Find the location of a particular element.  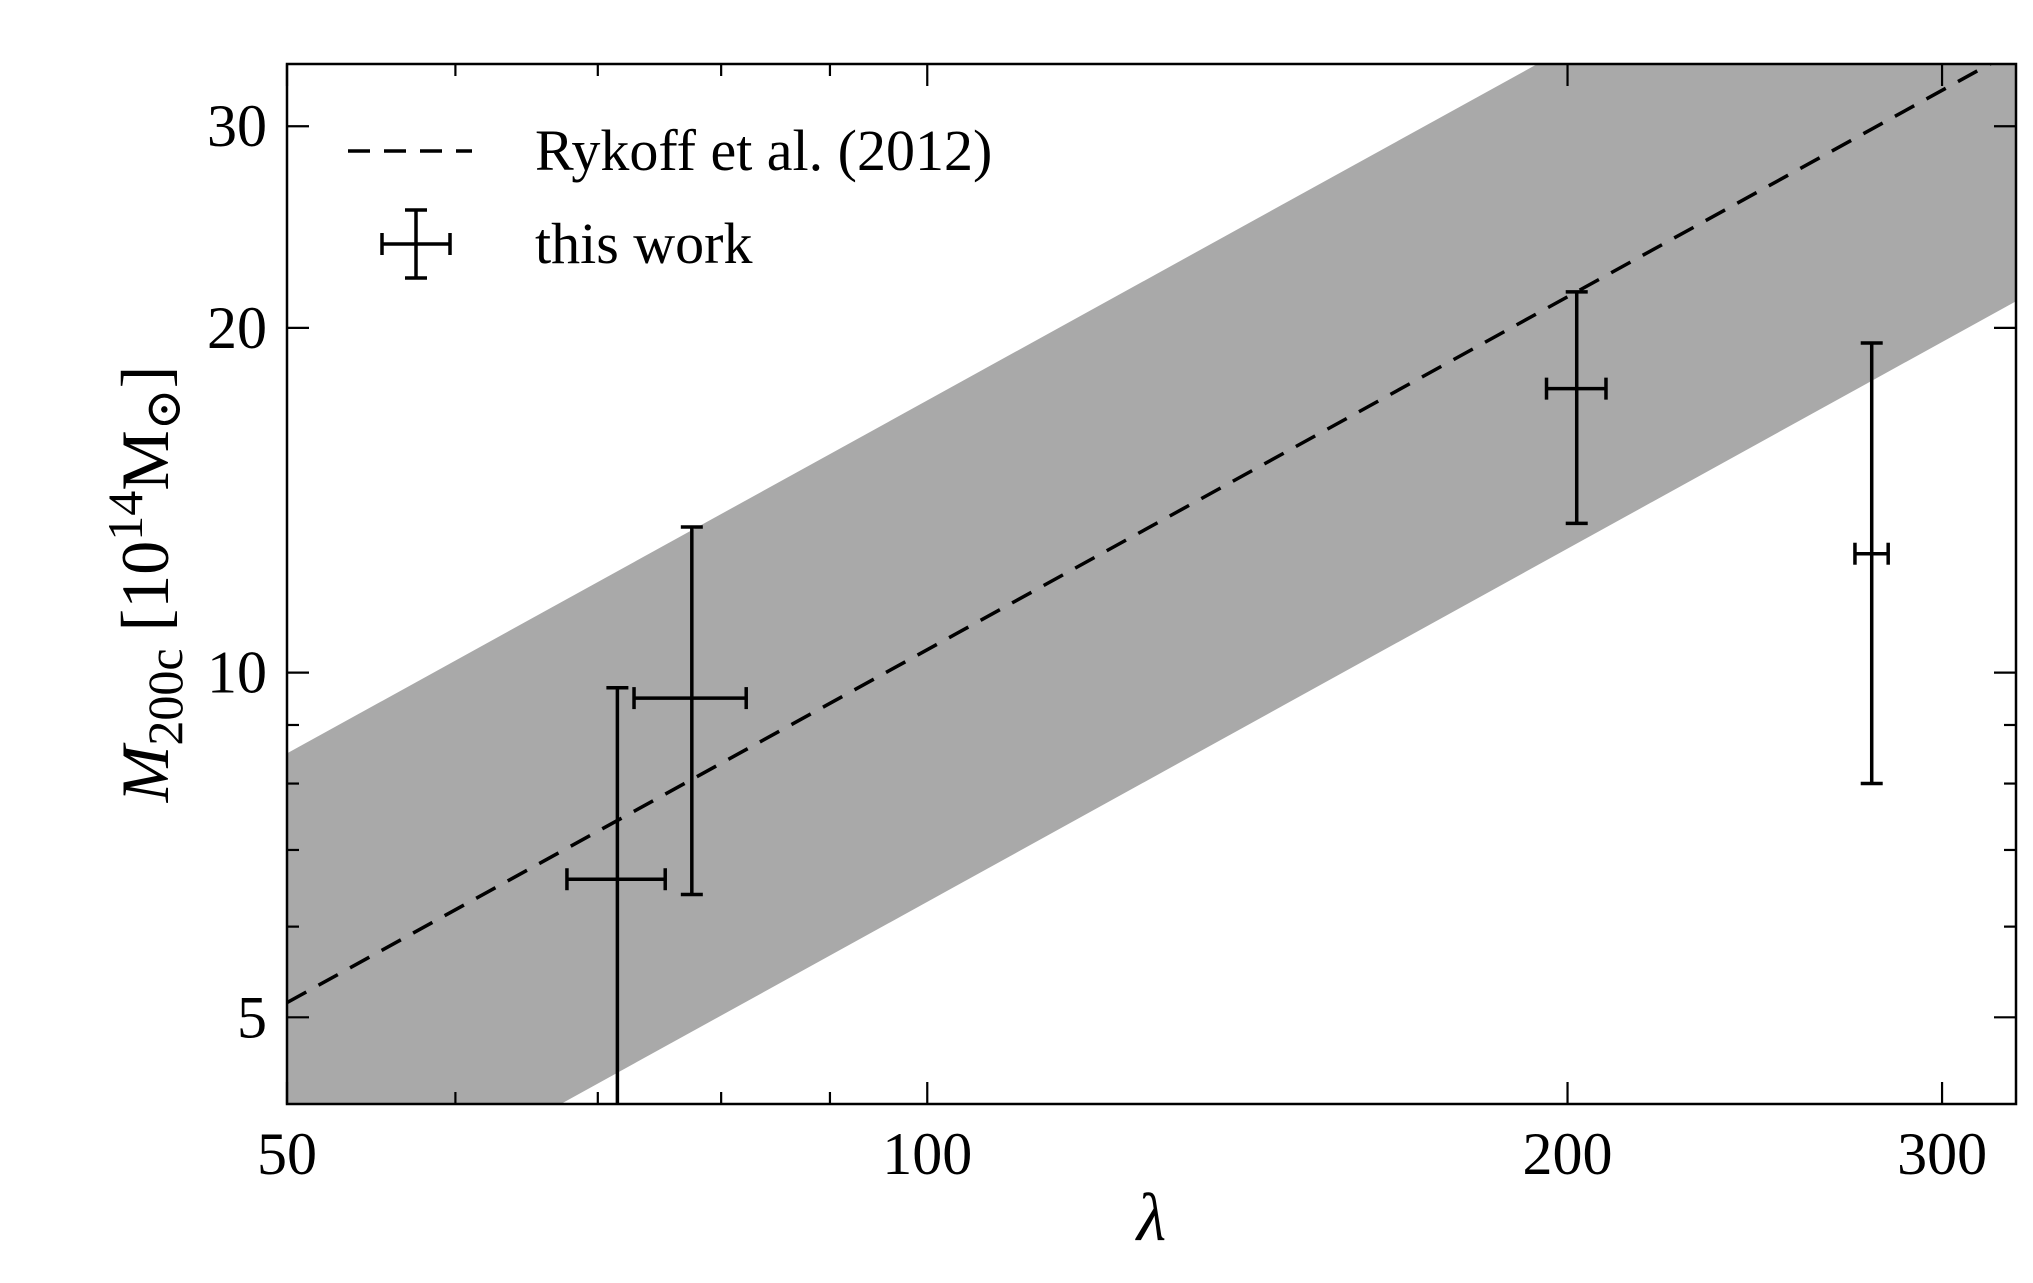

legend: Rykoff et al. (2012) this work is located at coordinates (670, 199).